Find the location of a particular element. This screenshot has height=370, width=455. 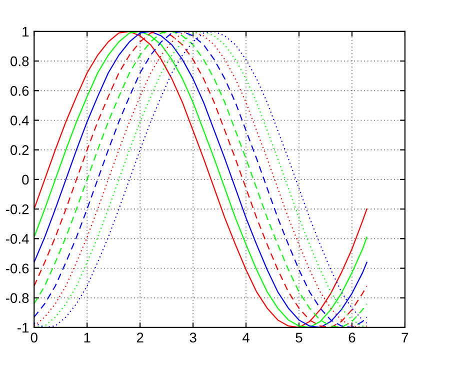

x-tick-label: 3 is located at coordinates (193, 337).